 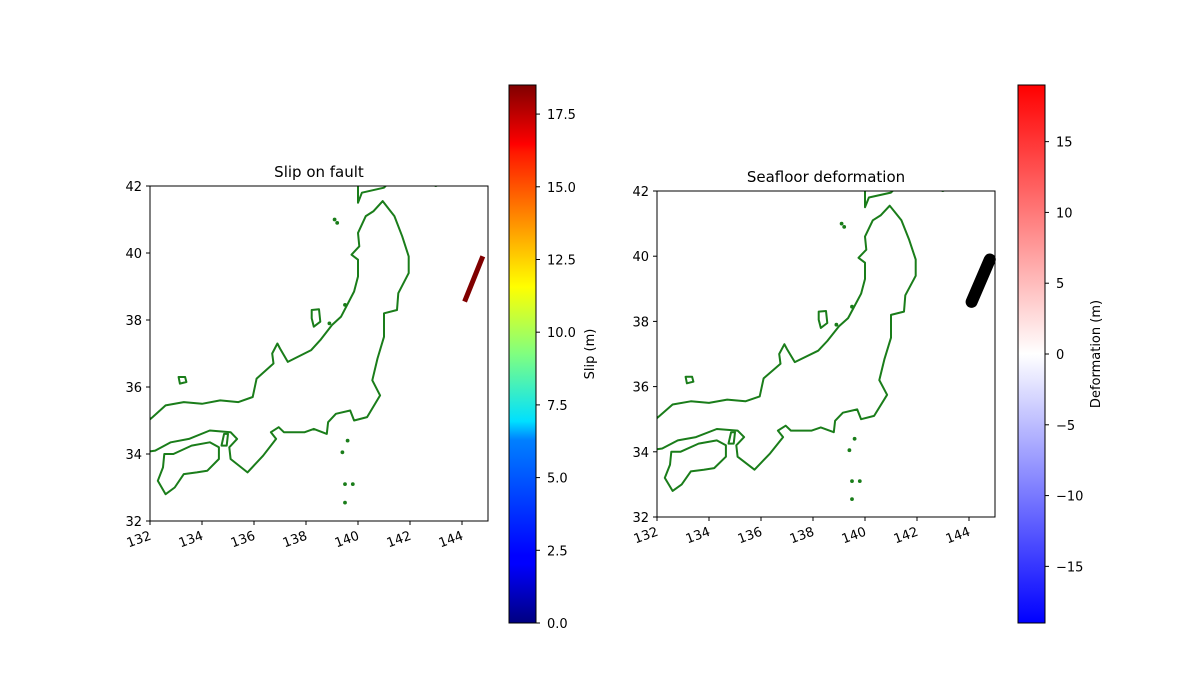 I want to click on colorbar-tick-label: −5, so click(x=1065, y=426).